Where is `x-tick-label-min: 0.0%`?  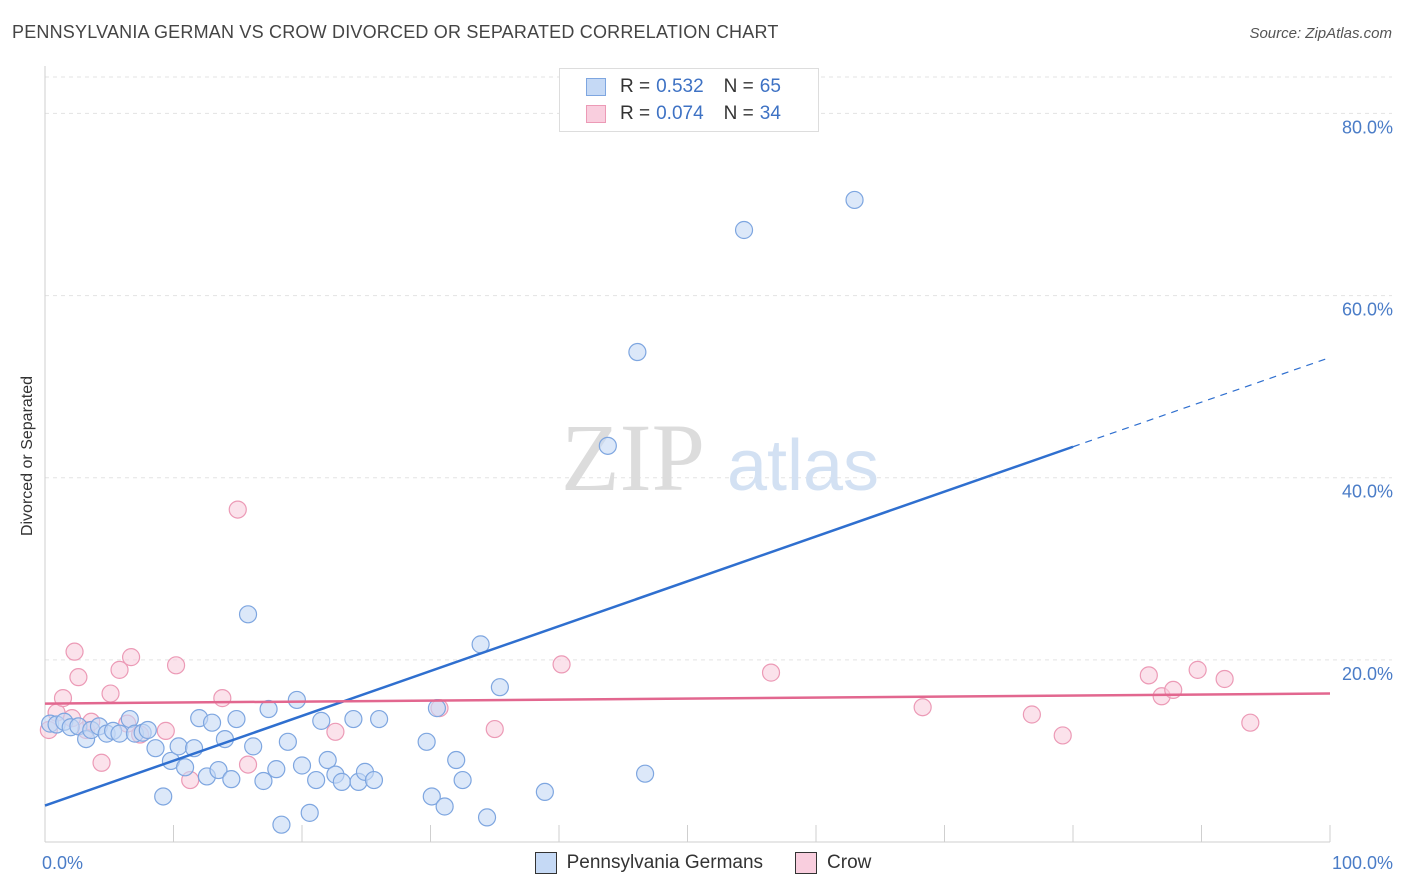
x-tick-label-min: 0.0% is located at coordinates (62, 863).